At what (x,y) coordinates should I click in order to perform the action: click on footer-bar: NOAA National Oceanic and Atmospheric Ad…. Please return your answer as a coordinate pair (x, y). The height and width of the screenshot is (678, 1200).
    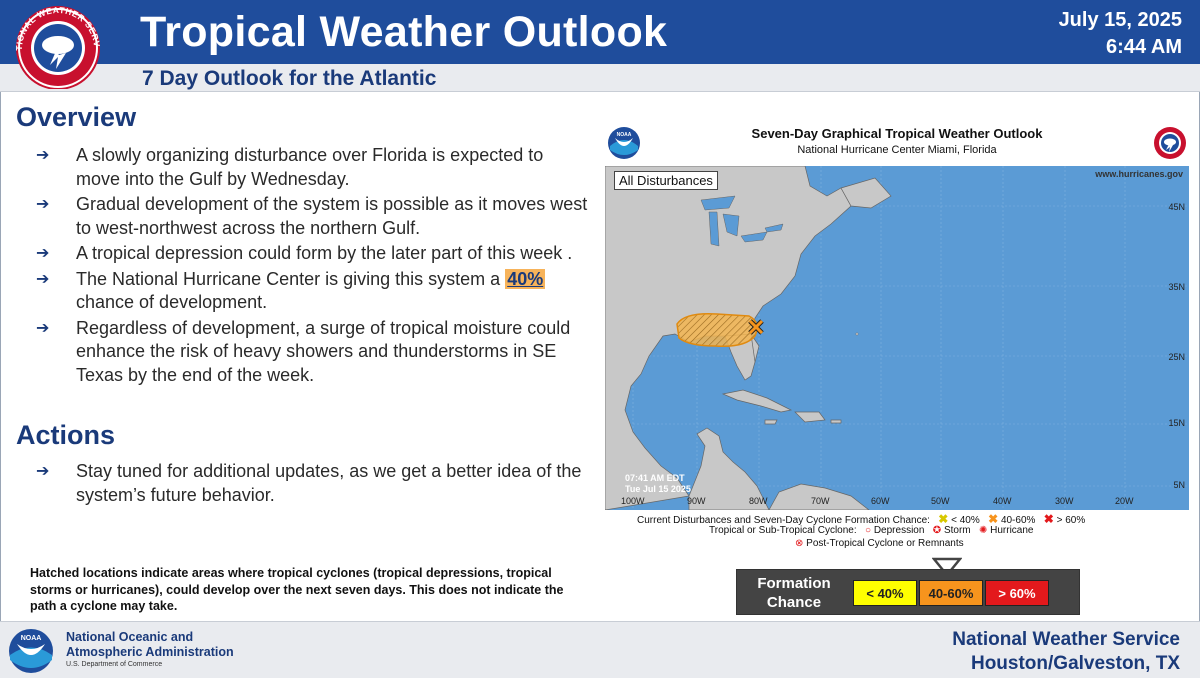
    Looking at the image, I should click on (600, 649).